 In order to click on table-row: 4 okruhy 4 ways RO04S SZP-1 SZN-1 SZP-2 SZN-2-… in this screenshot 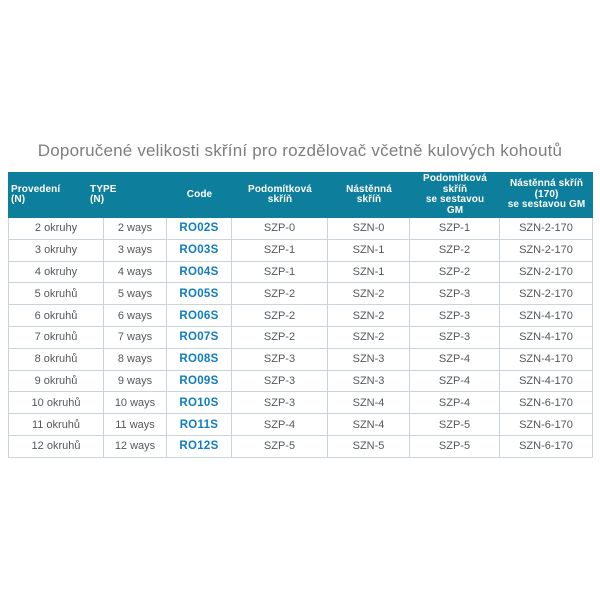, I will do `click(300, 272)`.